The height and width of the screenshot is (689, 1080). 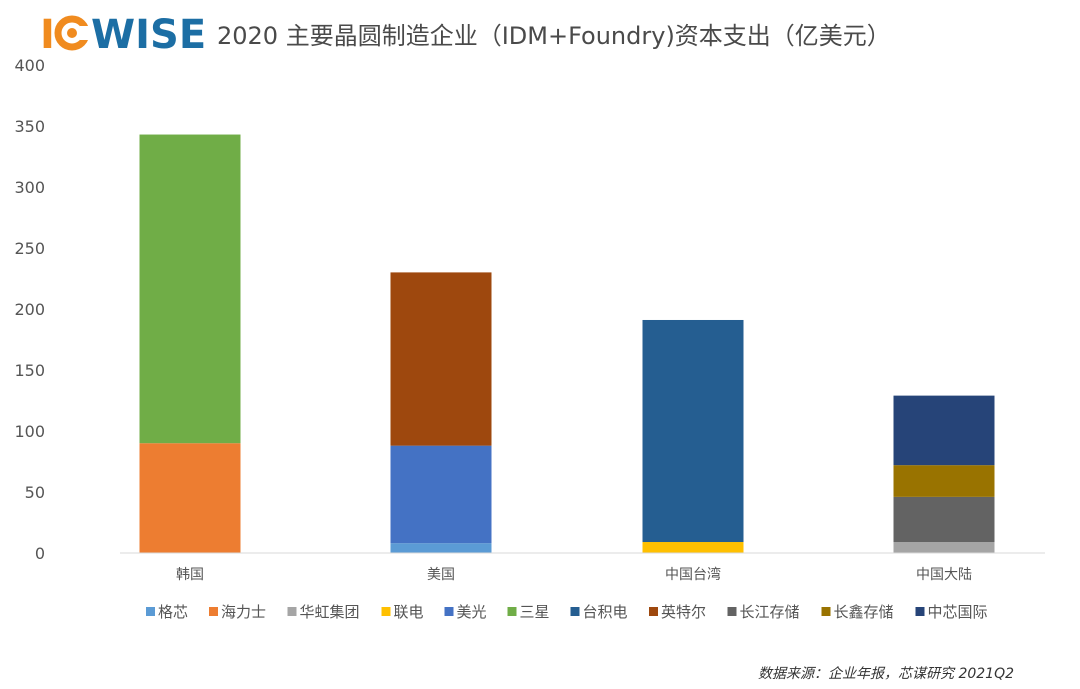 What do you see at coordinates (190, 575) in the screenshot?
I see `x-category-label: 韩国` at bounding box center [190, 575].